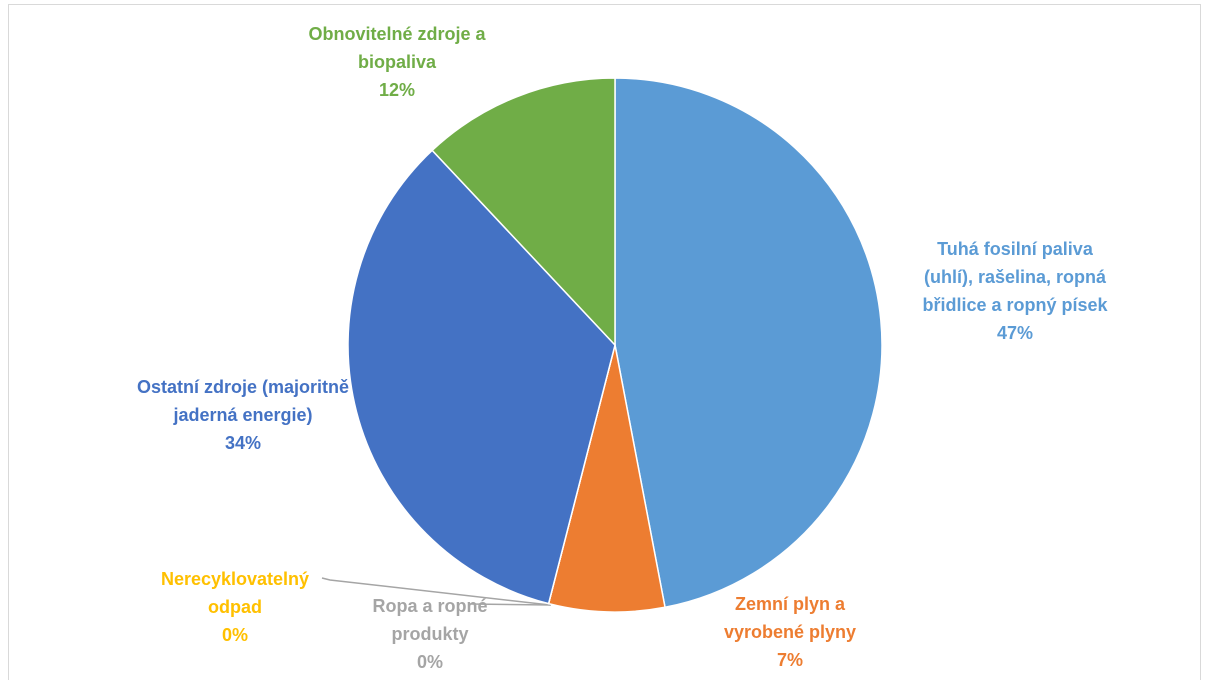 This screenshot has height=680, width=1209. What do you see at coordinates (1015, 333) in the screenshot?
I see `value-label: 47%` at bounding box center [1015, 333].